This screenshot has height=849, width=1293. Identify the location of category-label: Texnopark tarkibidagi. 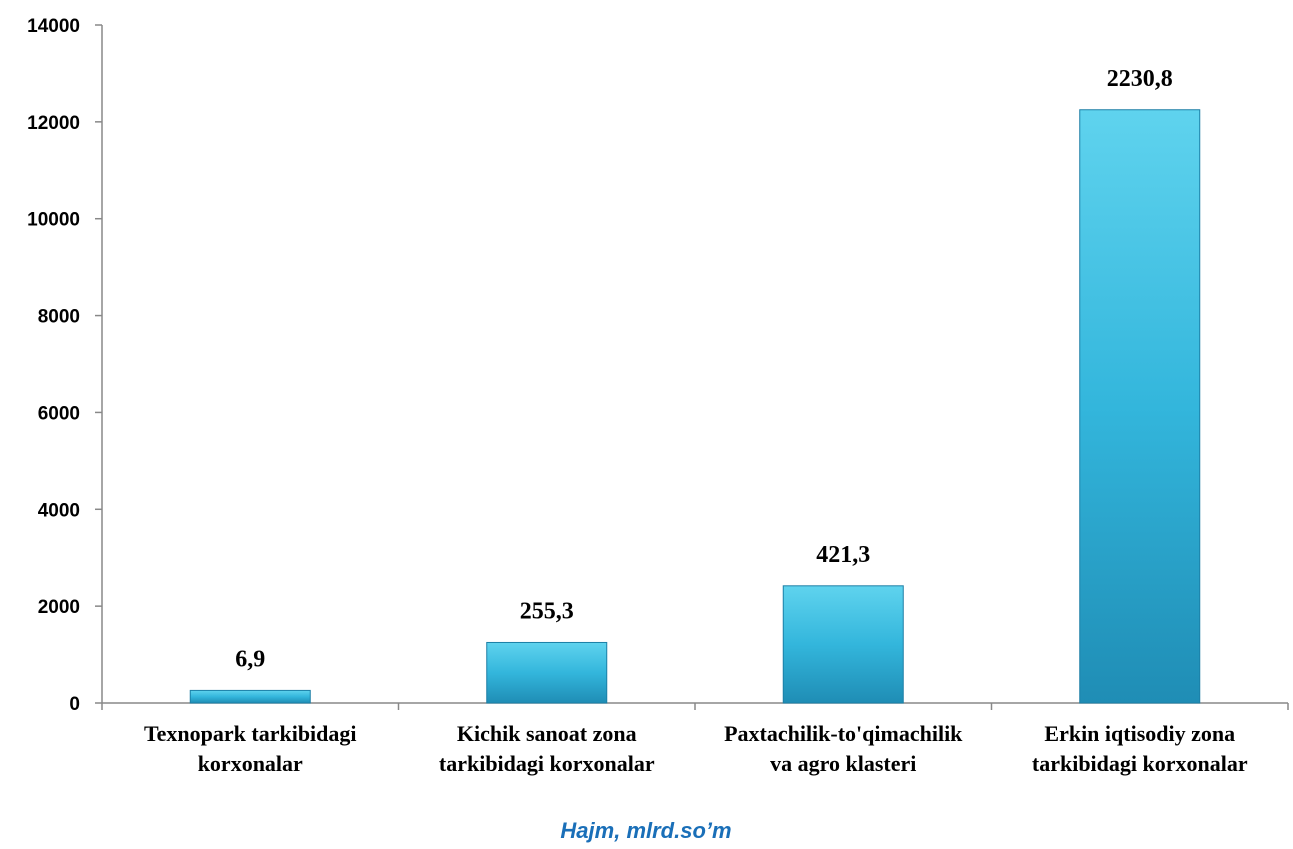
(250, 733).